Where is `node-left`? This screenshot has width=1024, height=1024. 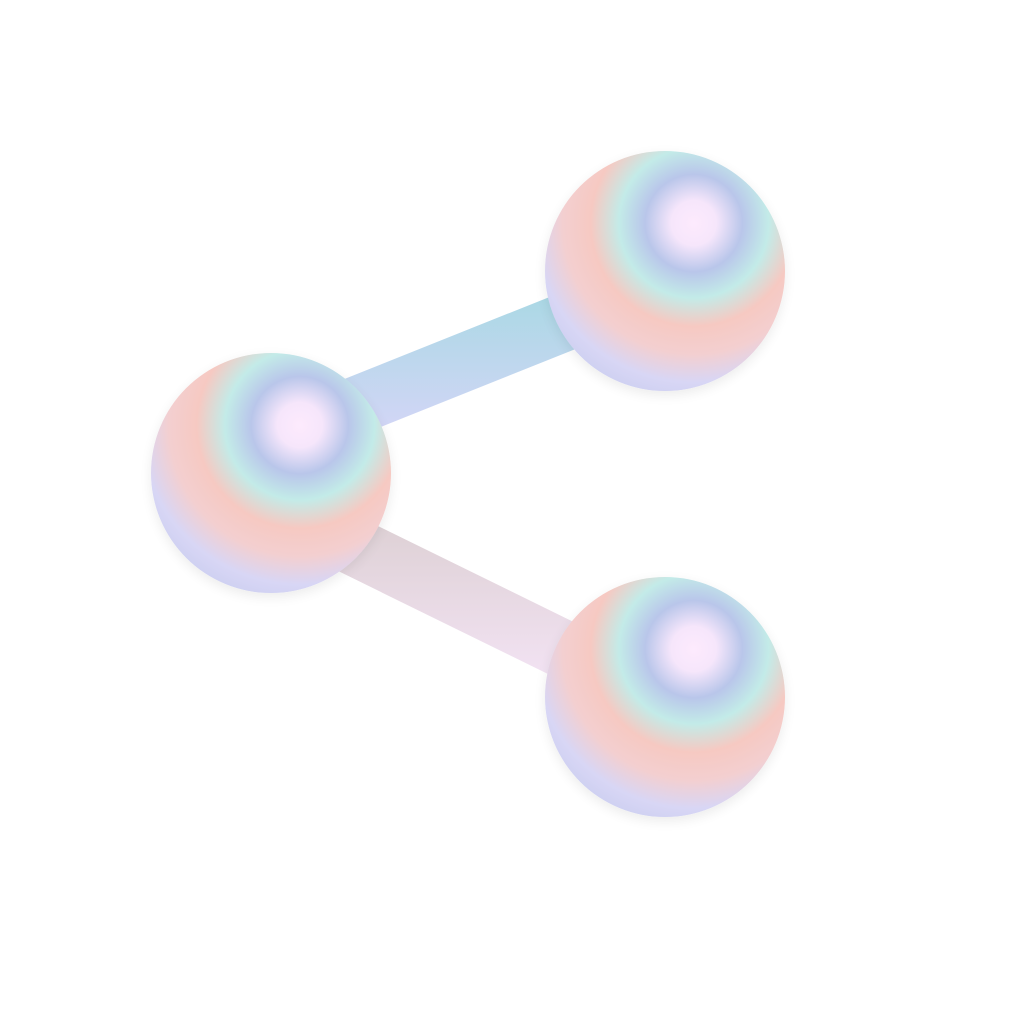
node-left is located at coordinates (271, 473).